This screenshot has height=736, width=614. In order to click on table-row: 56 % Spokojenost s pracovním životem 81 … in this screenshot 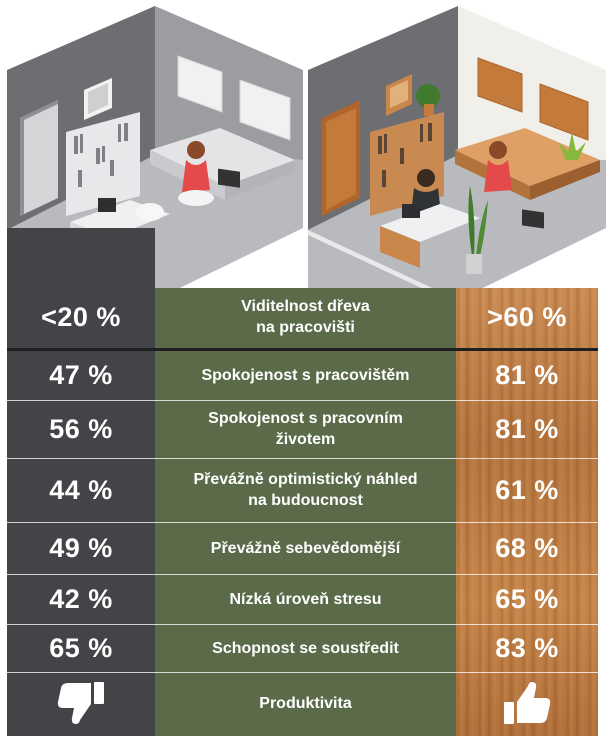, I will do `click(307, 429)`.